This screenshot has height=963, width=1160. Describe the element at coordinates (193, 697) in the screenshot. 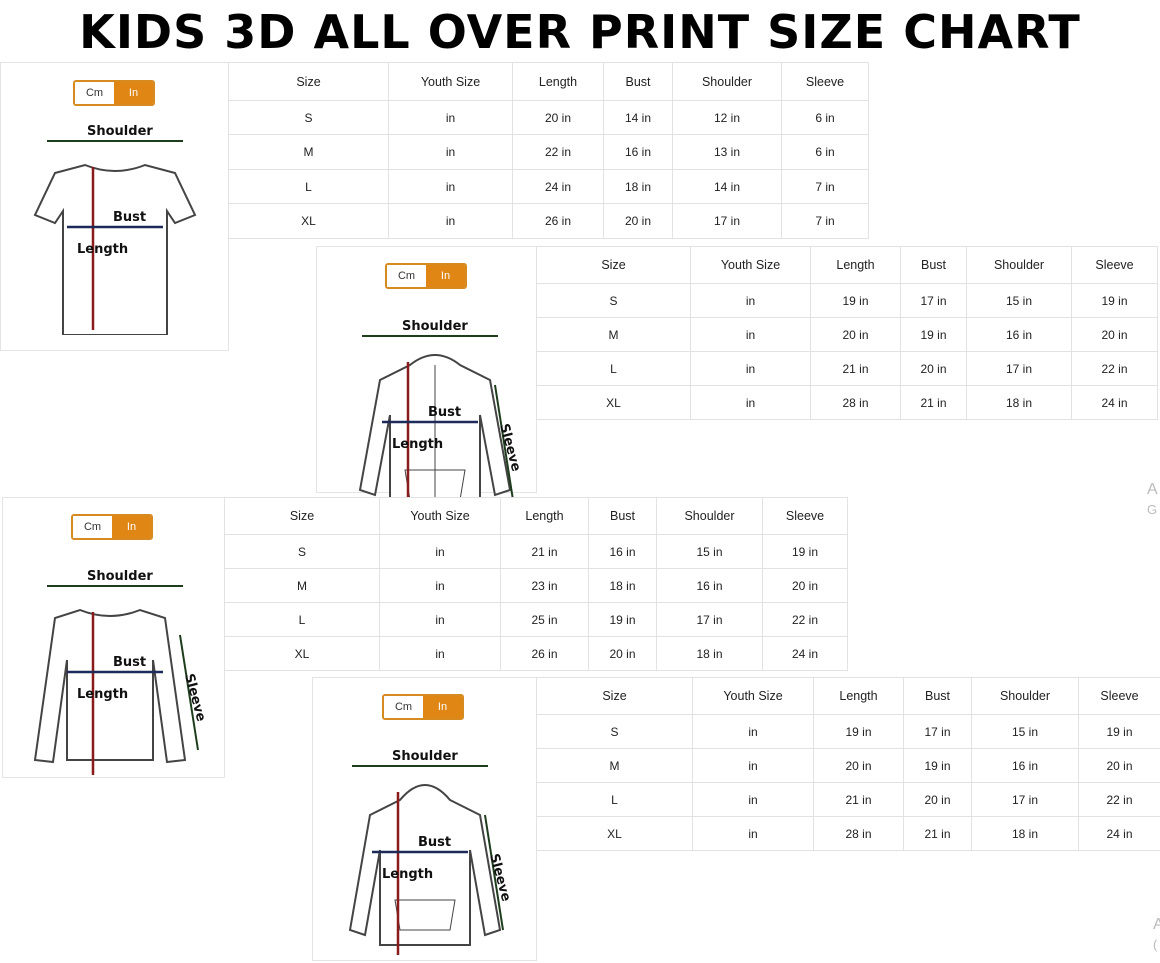

I see `svg-text: Sleeve` at that location.